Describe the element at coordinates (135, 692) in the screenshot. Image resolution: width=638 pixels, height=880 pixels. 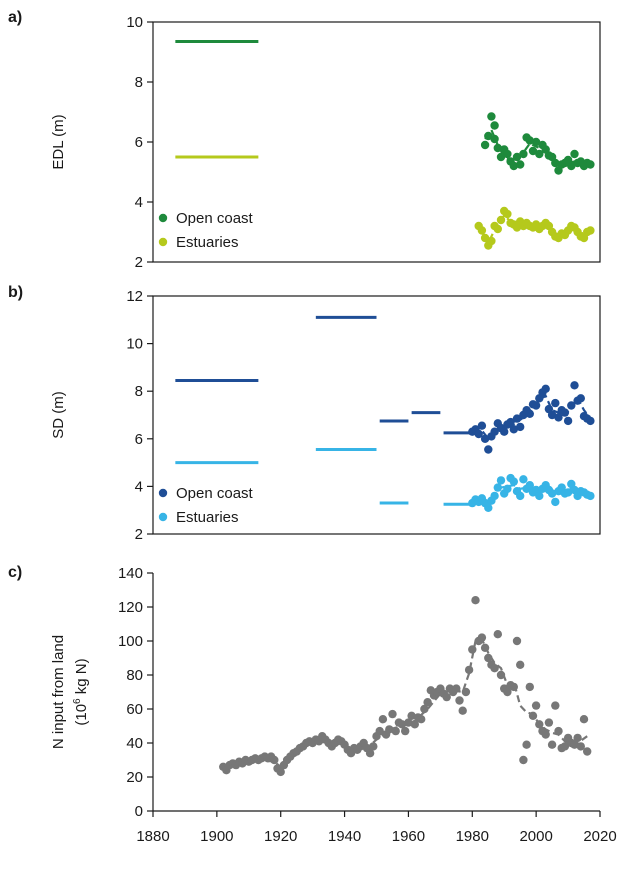
I see `panel-c-yaxis: 0 20 40 60 80 100 120 140` at that location.